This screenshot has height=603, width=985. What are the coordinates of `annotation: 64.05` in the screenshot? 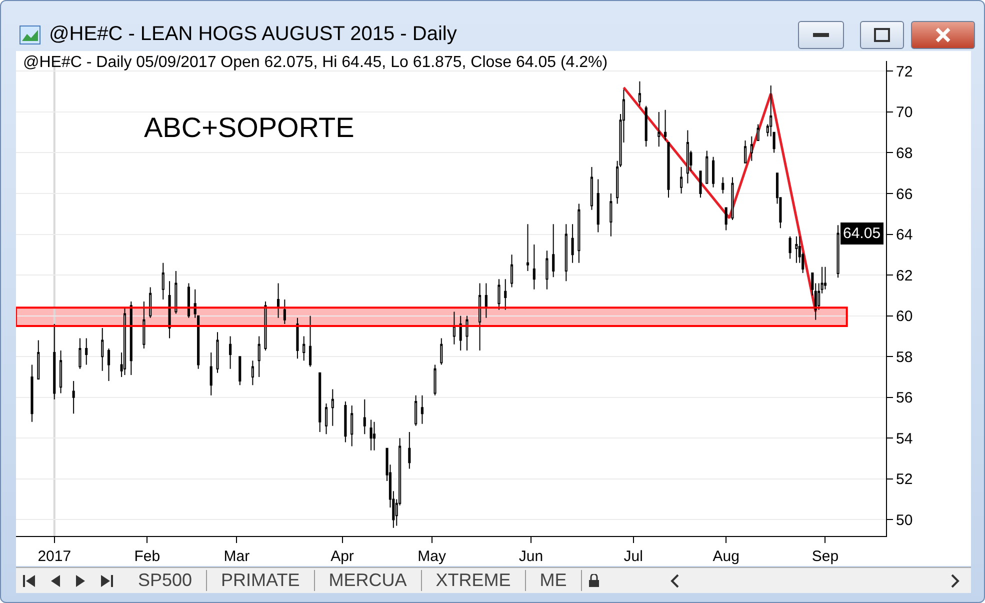 It's located at (862, 233).